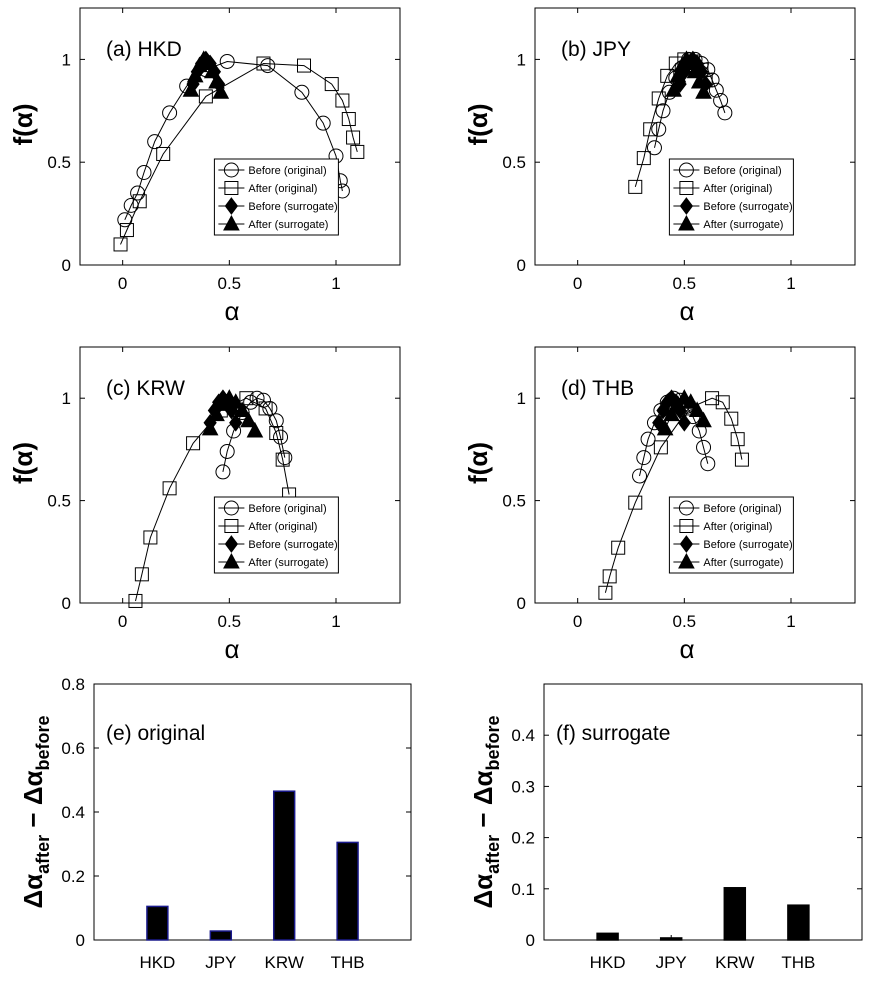 The width and height of the screenshot is (872, 981). Describe the element at coordinates (734, 962) in the screenshot. I see `category-label: KRW` at that location.